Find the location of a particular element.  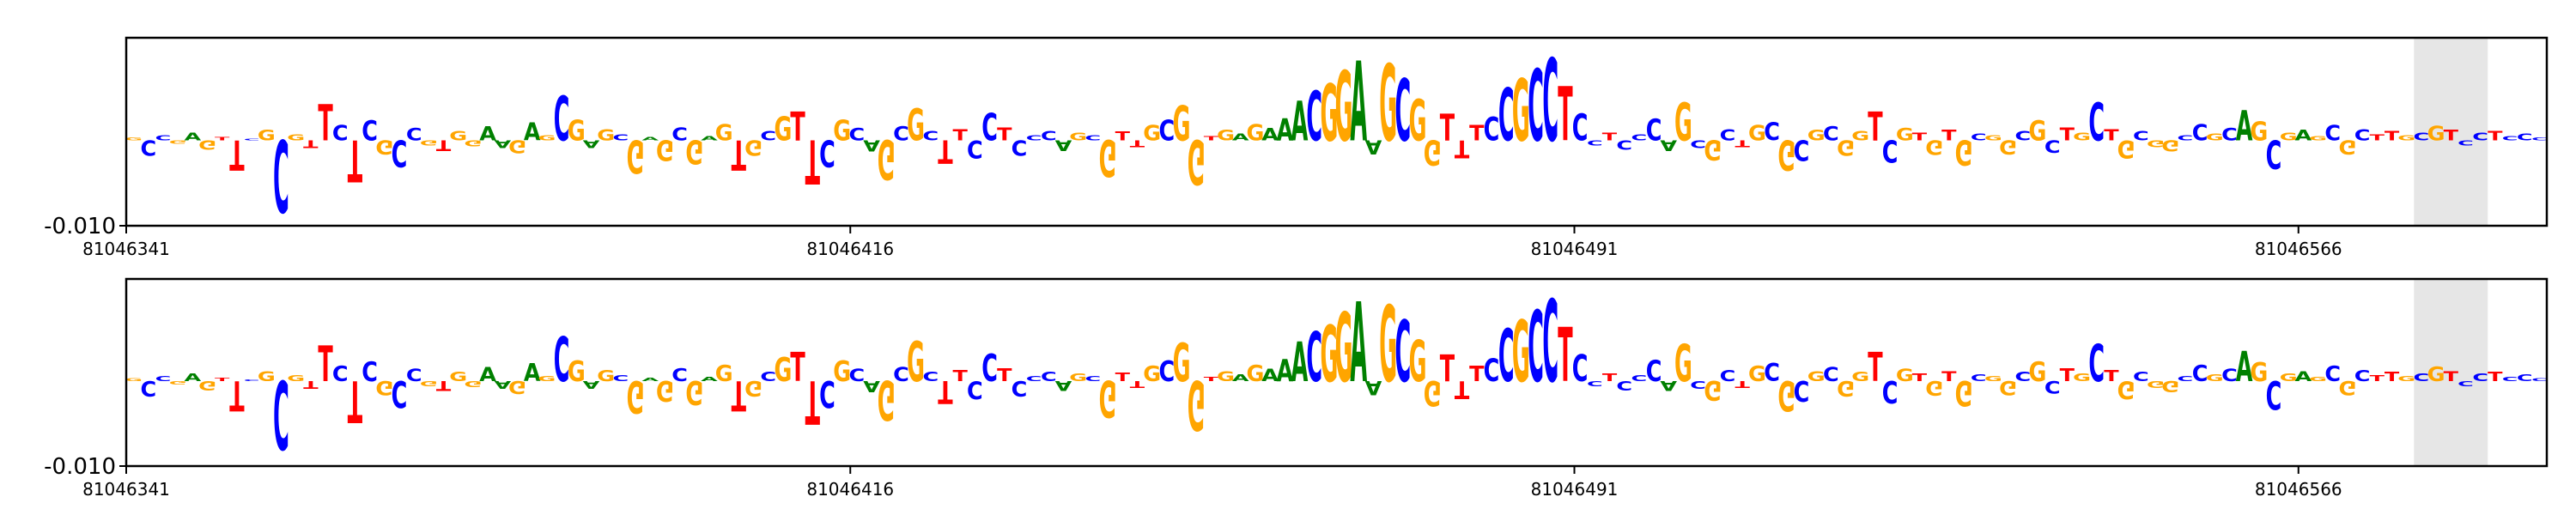

highlight-region is located at coordinates (2451, 132).